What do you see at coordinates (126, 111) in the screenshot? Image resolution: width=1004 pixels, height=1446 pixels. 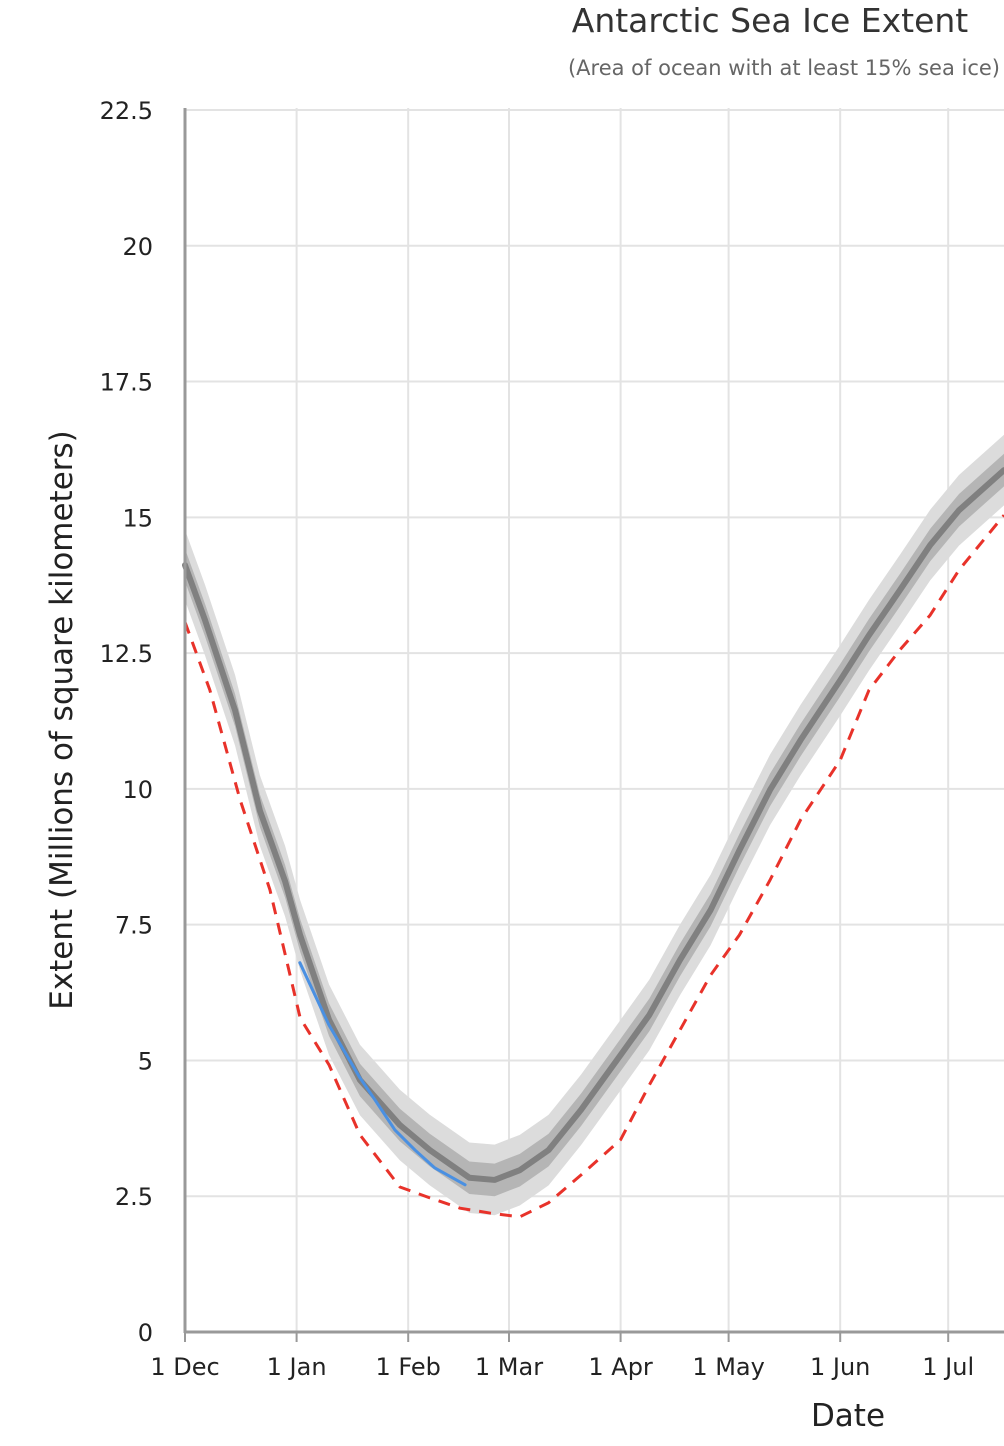 I see `y-tick-label: 22.5` at bounding box center [126, 111].